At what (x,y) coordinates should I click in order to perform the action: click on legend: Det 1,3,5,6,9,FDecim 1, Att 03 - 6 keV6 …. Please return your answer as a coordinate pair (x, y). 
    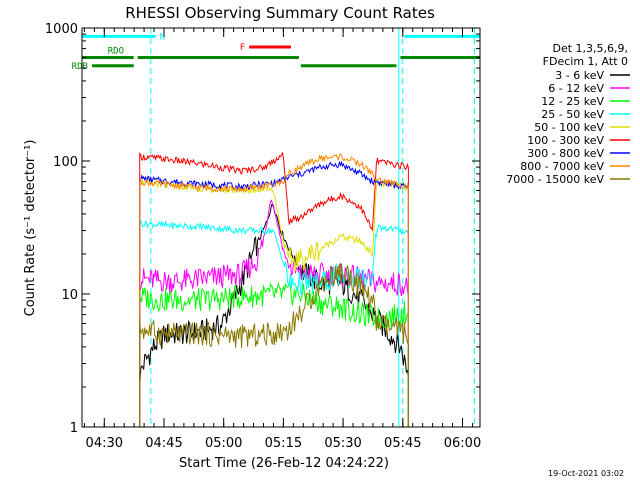
    Looking at the image, I should click on (568, 114).